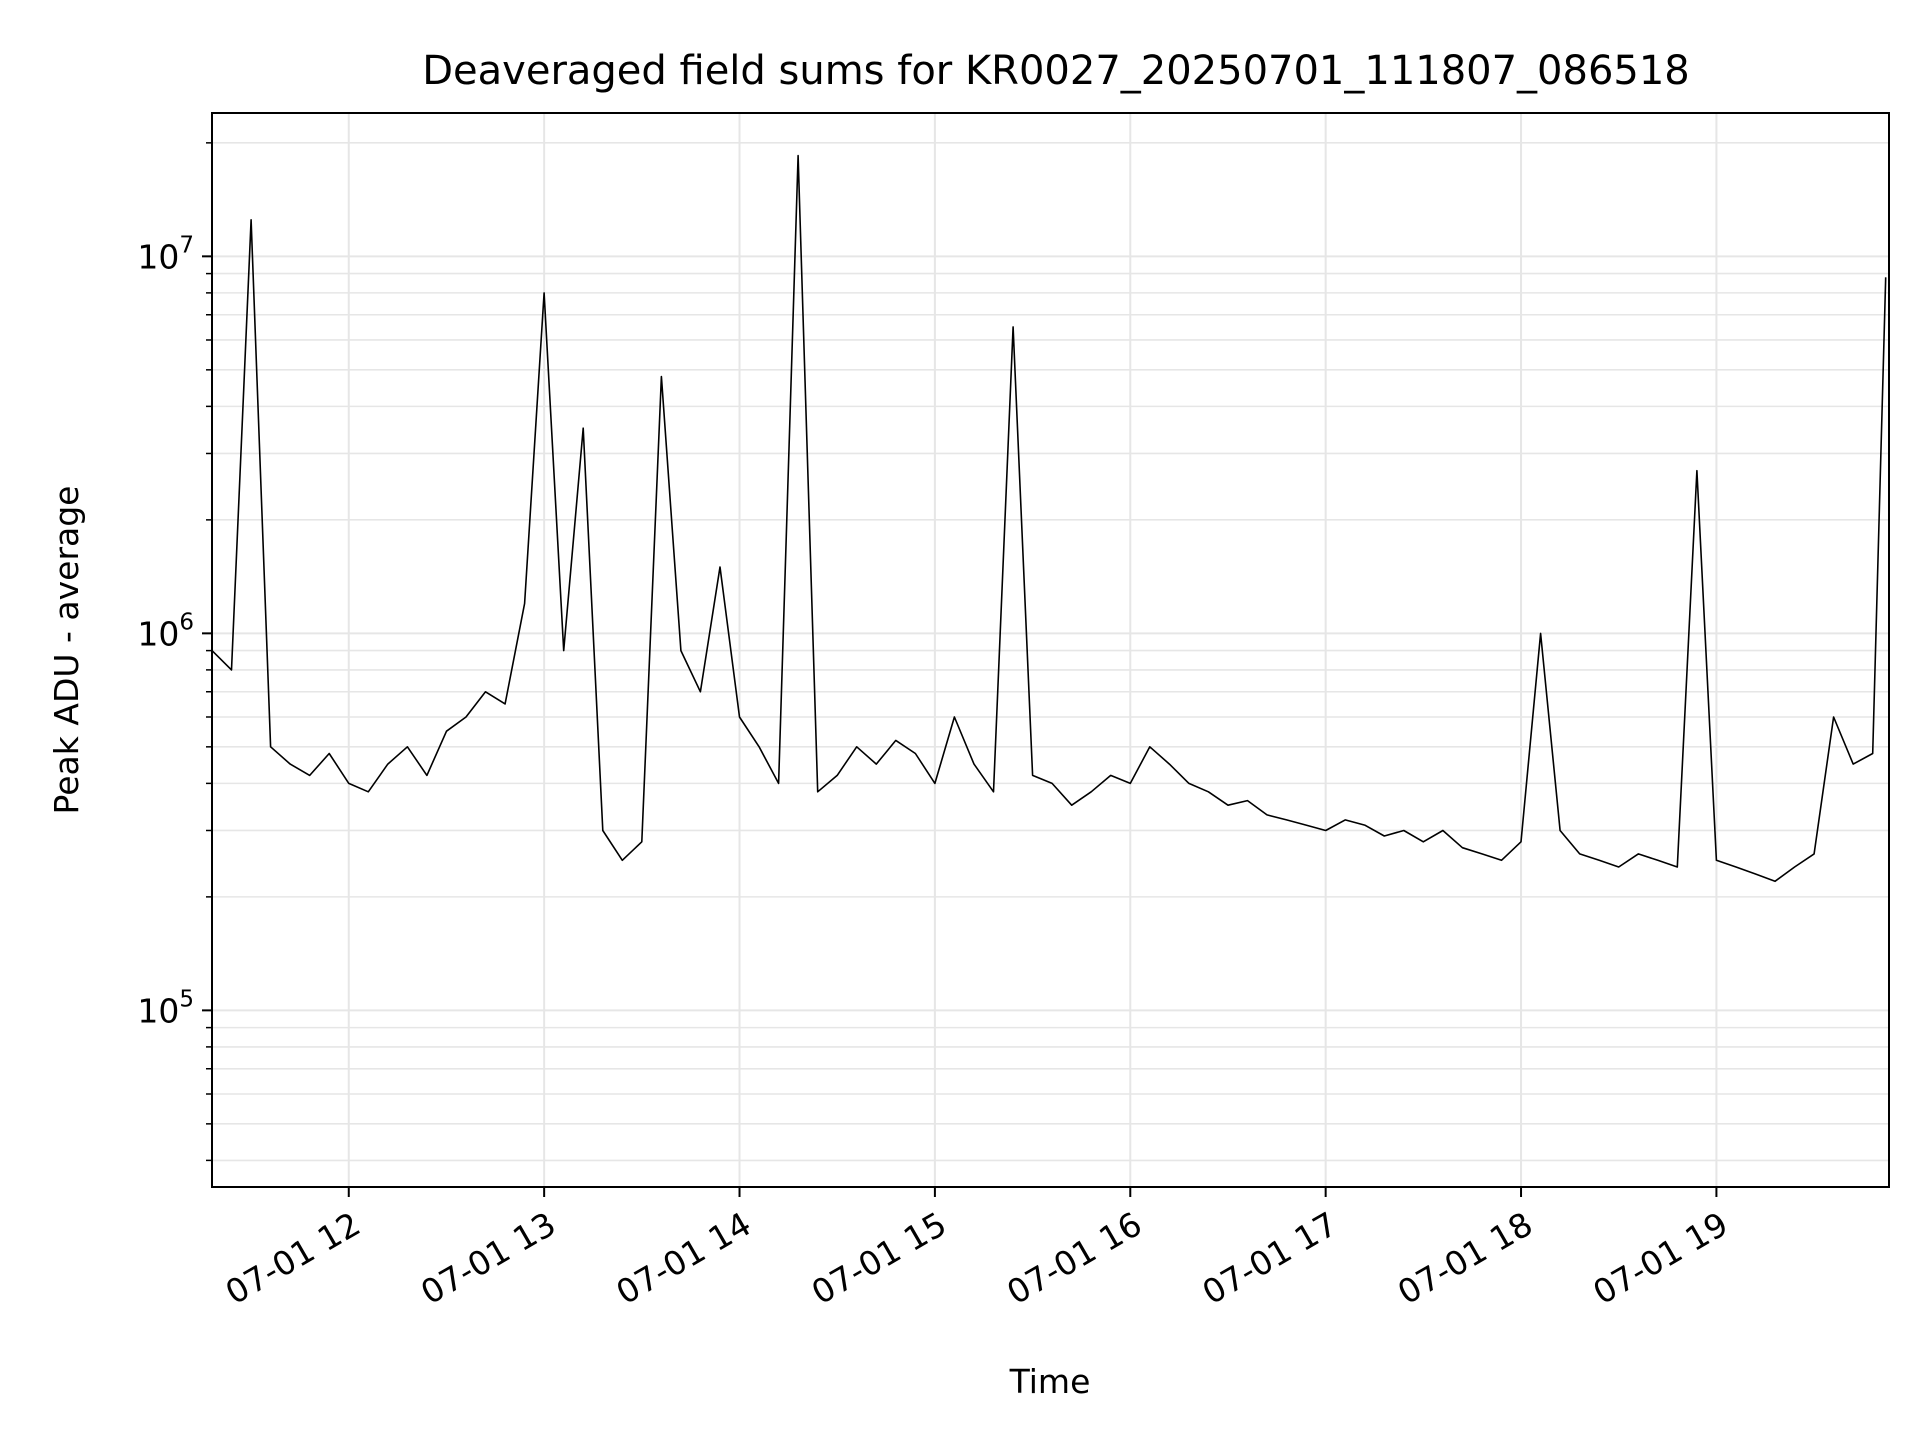  I want to click on x-axis-label: Time, so click(1050, 1381).